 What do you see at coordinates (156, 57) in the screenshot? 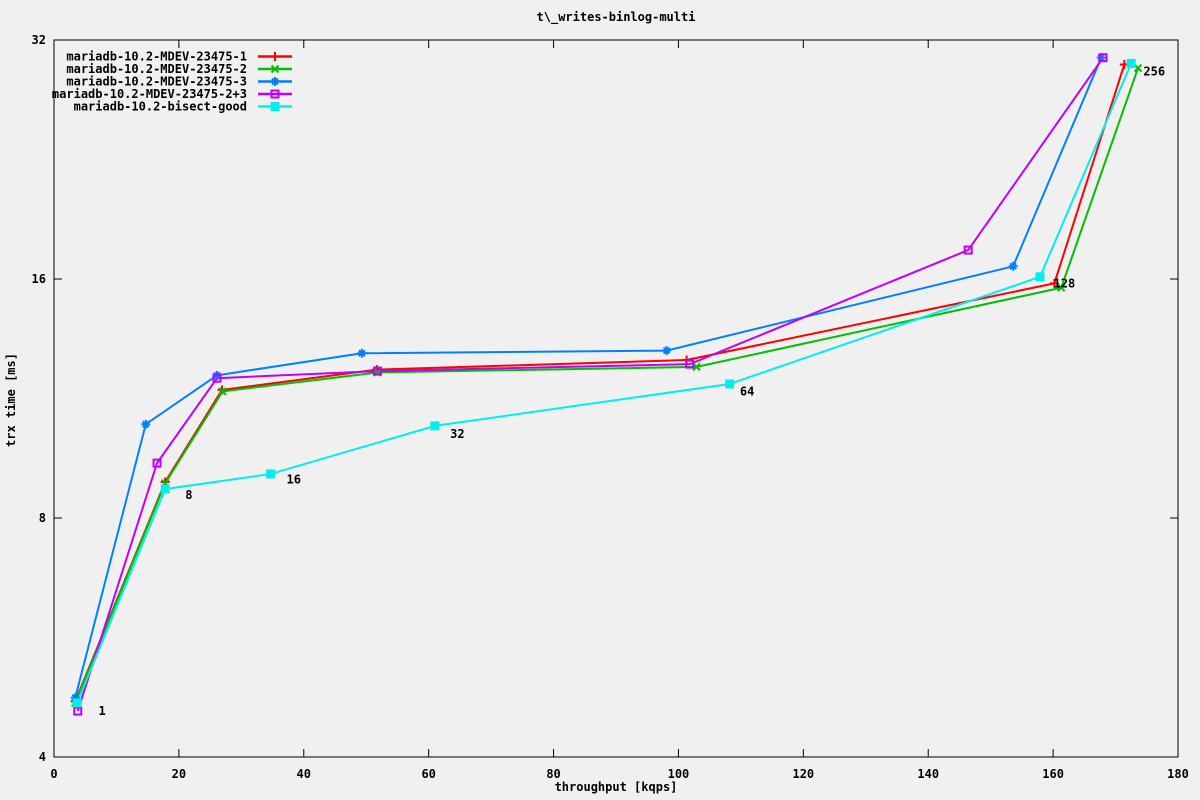
I see `legend-label: mariadb-10.2-MDEV-23475-1` at bounding box center [156, 57].